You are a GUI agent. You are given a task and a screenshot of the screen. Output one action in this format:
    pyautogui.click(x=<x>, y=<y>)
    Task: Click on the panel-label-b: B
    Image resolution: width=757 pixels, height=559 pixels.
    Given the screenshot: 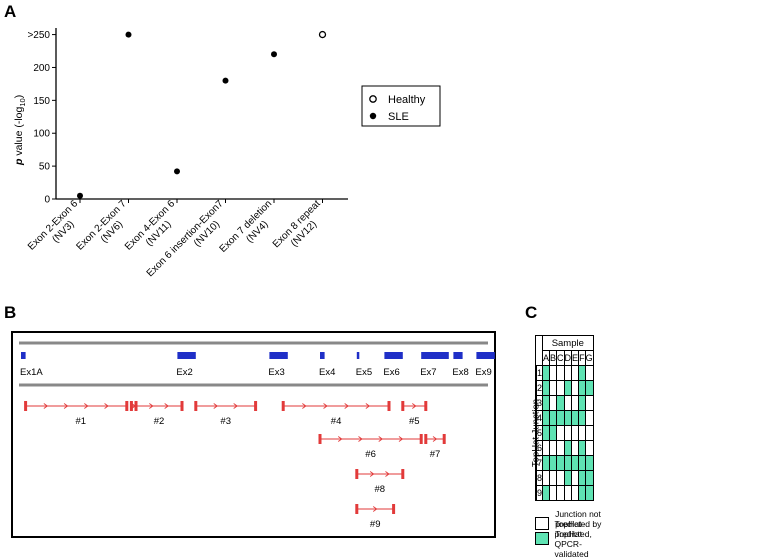 What is the action you would take?
    pyautogui.click(x=10, y=312)
    